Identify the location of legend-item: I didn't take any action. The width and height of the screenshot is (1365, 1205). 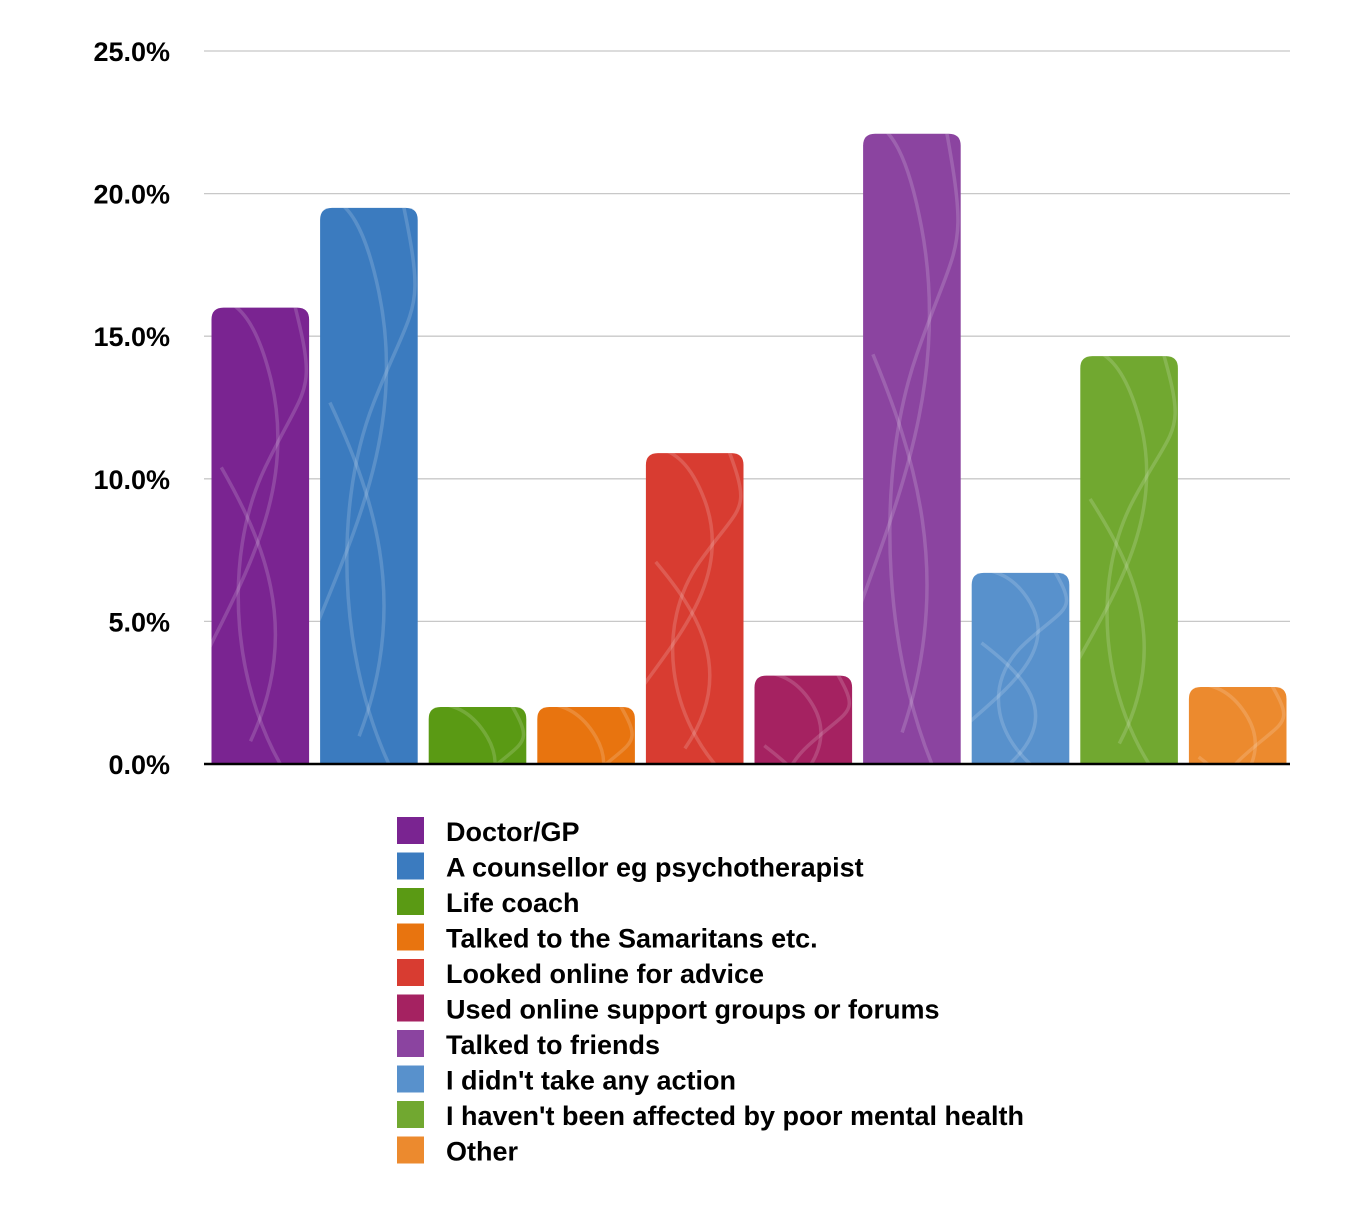
(566, 1080).